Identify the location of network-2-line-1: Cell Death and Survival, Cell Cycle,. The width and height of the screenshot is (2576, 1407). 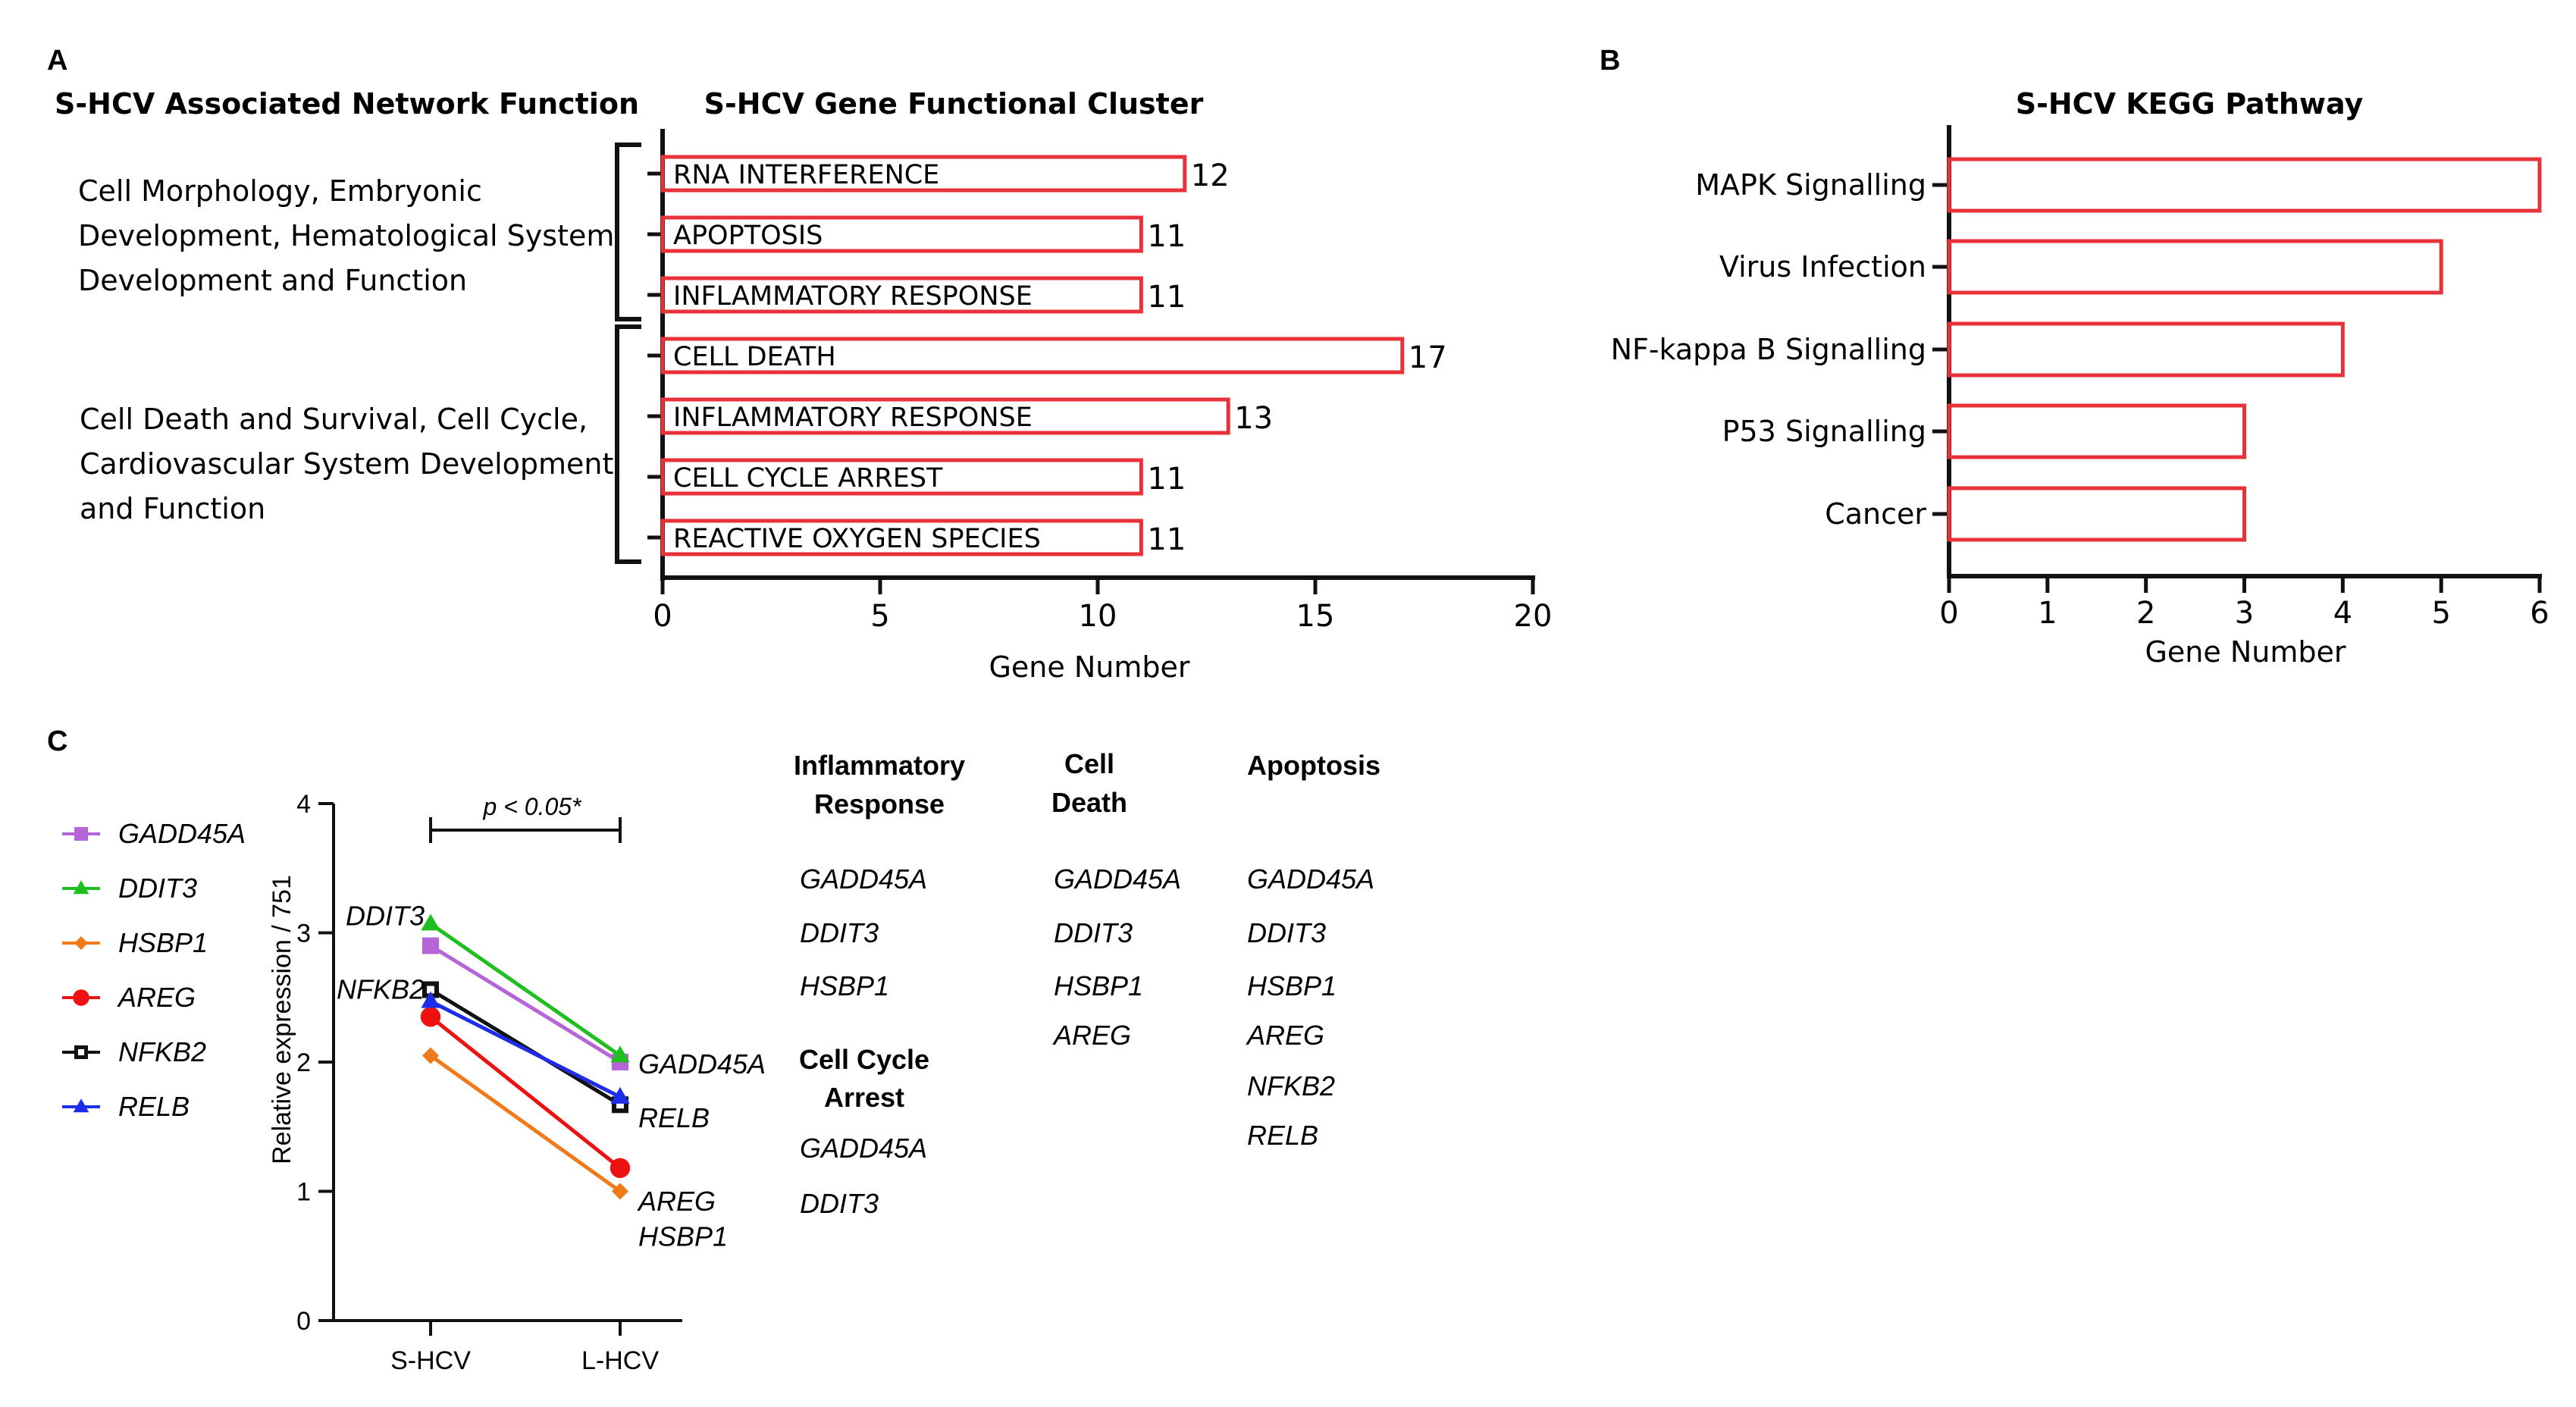
(334, 419).